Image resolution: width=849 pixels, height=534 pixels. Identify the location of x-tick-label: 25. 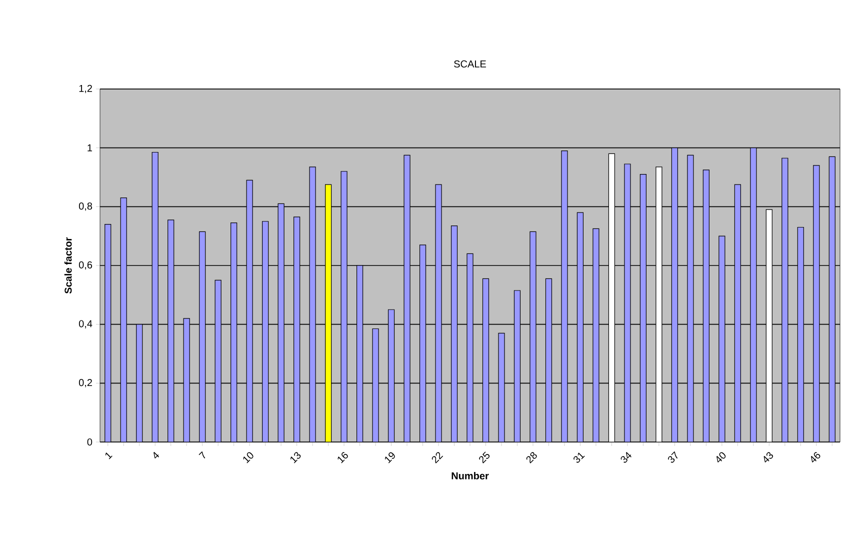
(484, 458).